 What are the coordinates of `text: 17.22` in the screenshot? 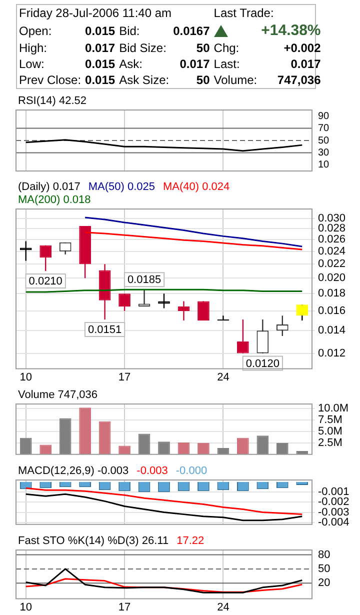 It's located at (190, 541).